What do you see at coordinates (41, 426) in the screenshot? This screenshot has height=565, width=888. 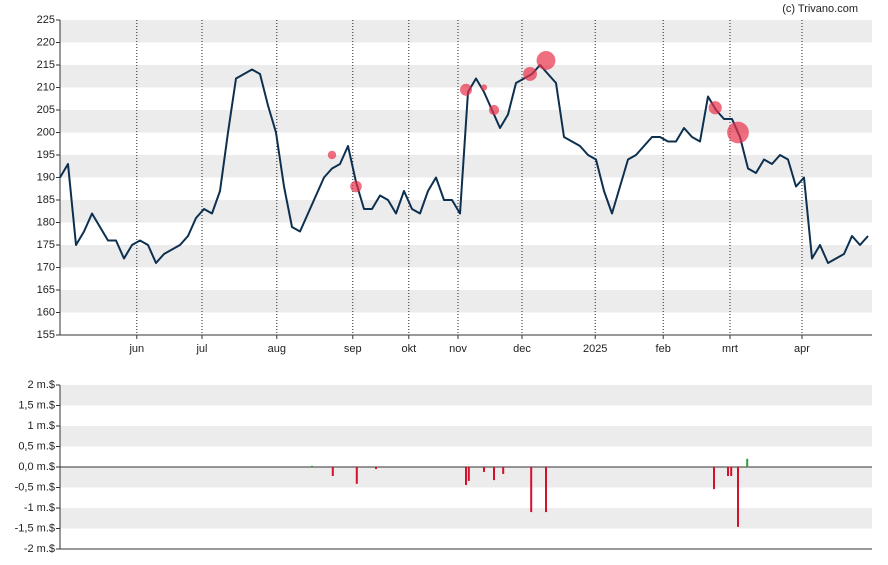 I see `y-tick-label: 1 m.$` at bounding box center [41, 426].